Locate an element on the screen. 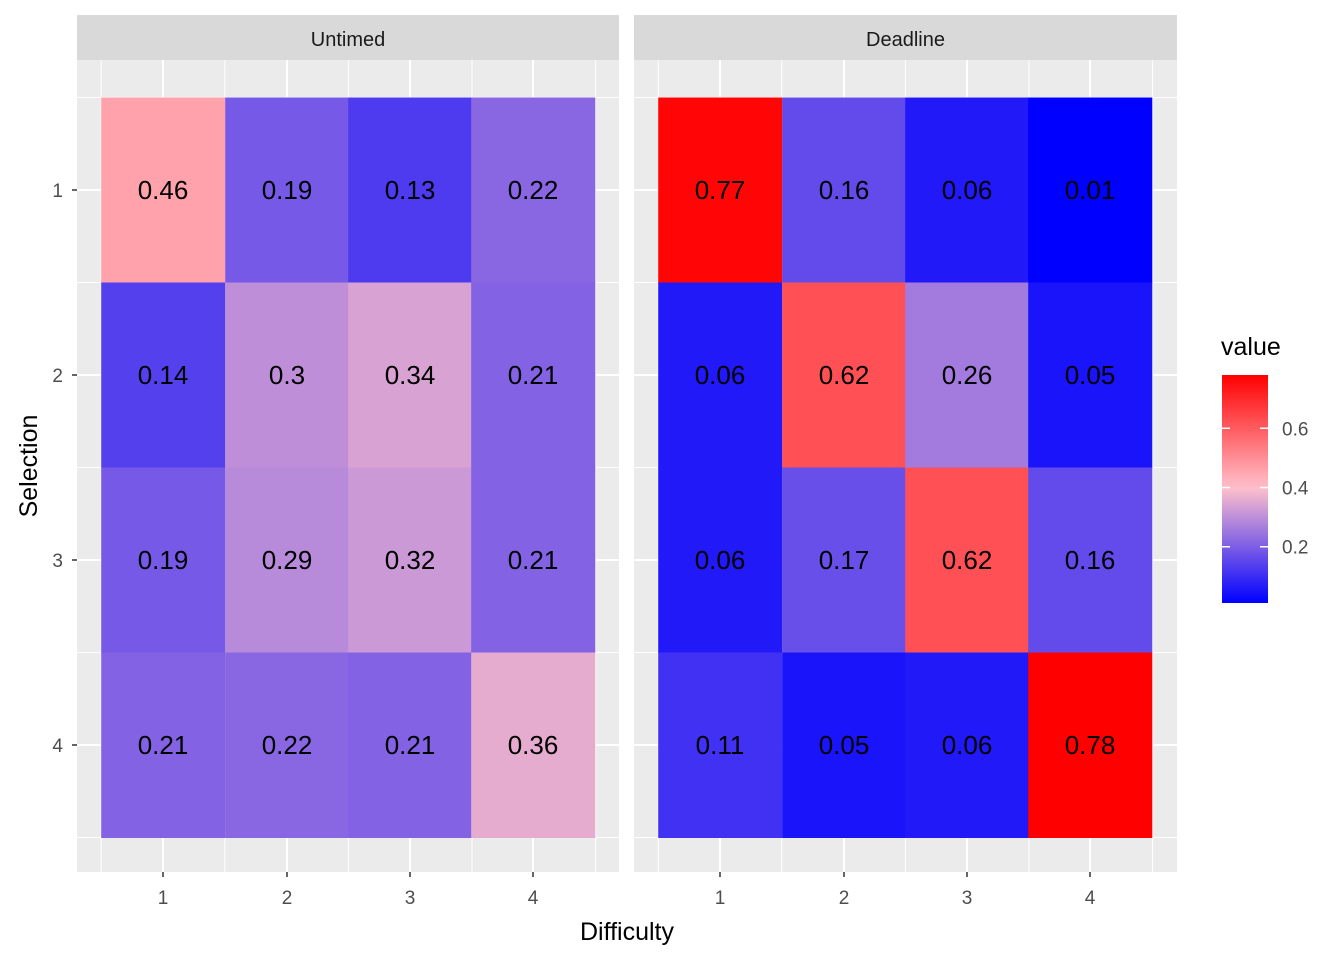  cell-value-label: 0.3 is located at coordinates (287, 375).